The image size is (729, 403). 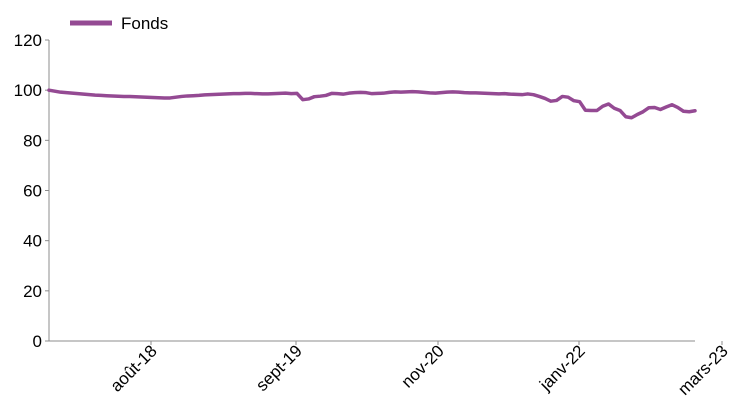 I want to click on y-tick-label: 60, so click(x=32, y=191).